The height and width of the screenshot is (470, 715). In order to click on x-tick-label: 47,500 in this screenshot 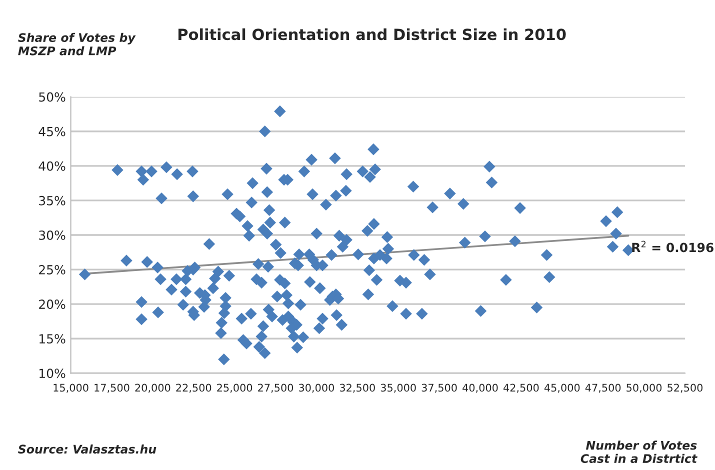, I will do `click(603, 388)`.